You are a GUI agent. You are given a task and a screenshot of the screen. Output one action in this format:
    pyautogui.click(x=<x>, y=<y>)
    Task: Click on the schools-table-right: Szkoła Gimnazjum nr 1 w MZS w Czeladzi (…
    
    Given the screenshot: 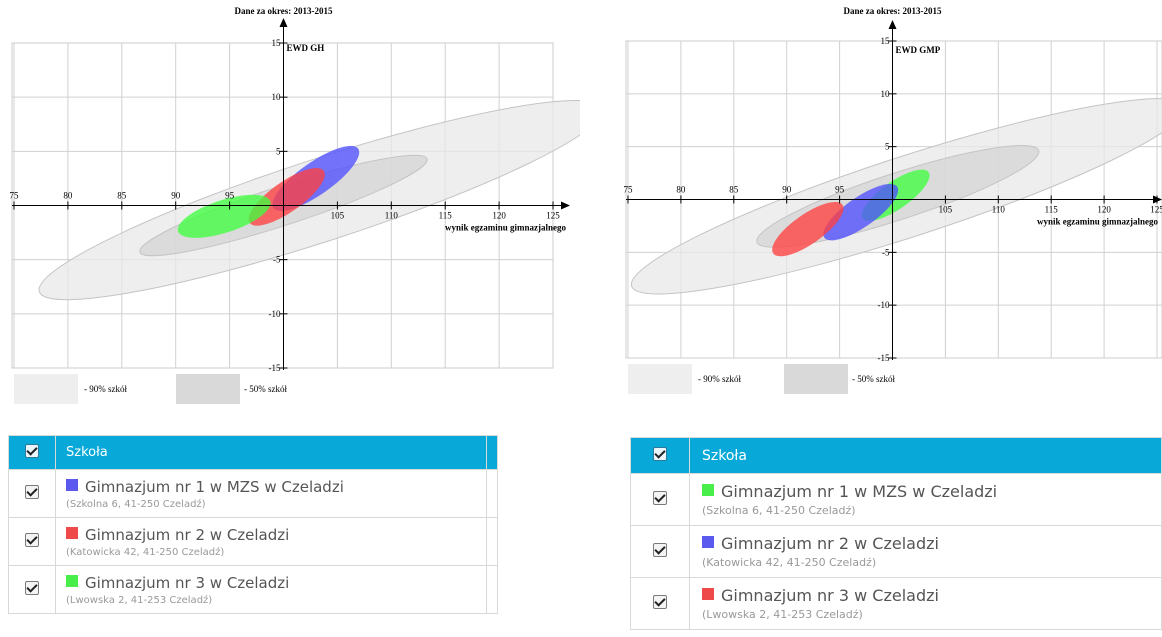 What is the action you would take?
    pyautogui.click(x=896, y=533)
    